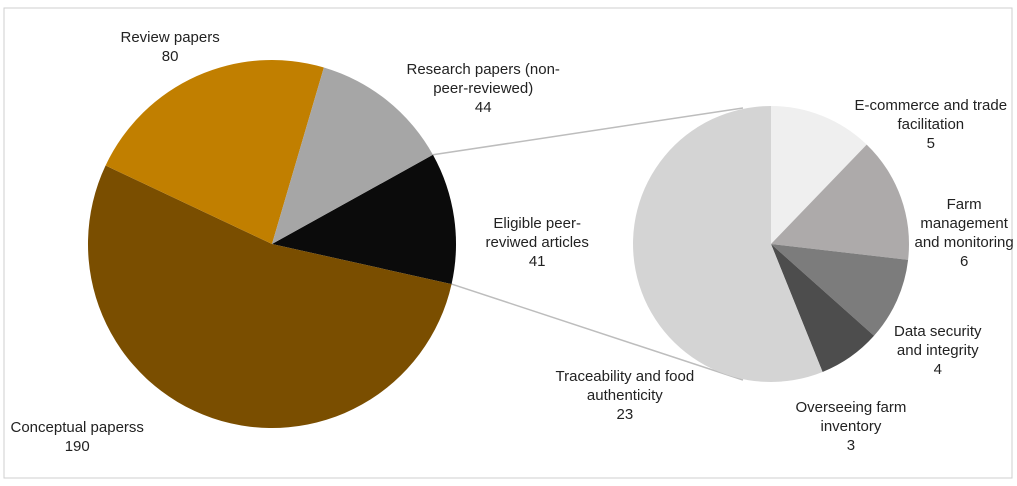 The width and height of the screenshot is (1017, 486). I want to click on value-text: 41, so click(537, 261).